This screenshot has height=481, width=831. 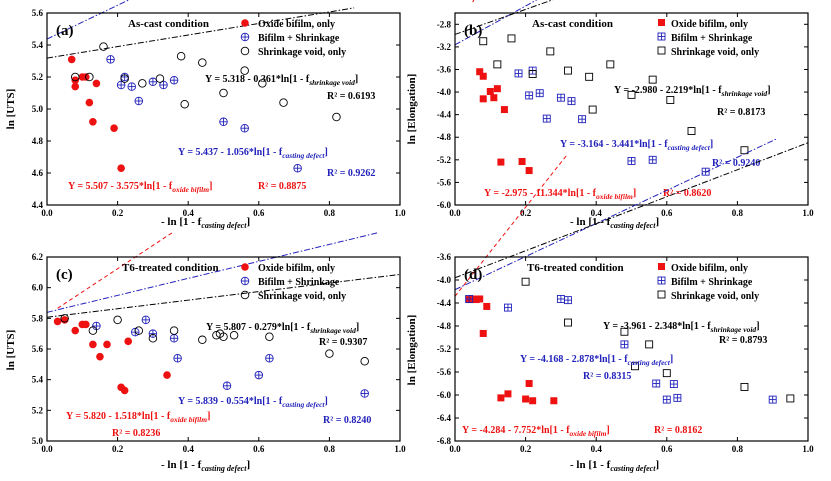 What do you see at coordinates (712, 282) in the screenshot?
I see `legend-bifilm: Bifilm + Shrinkage` at bounding box center [712, 282].